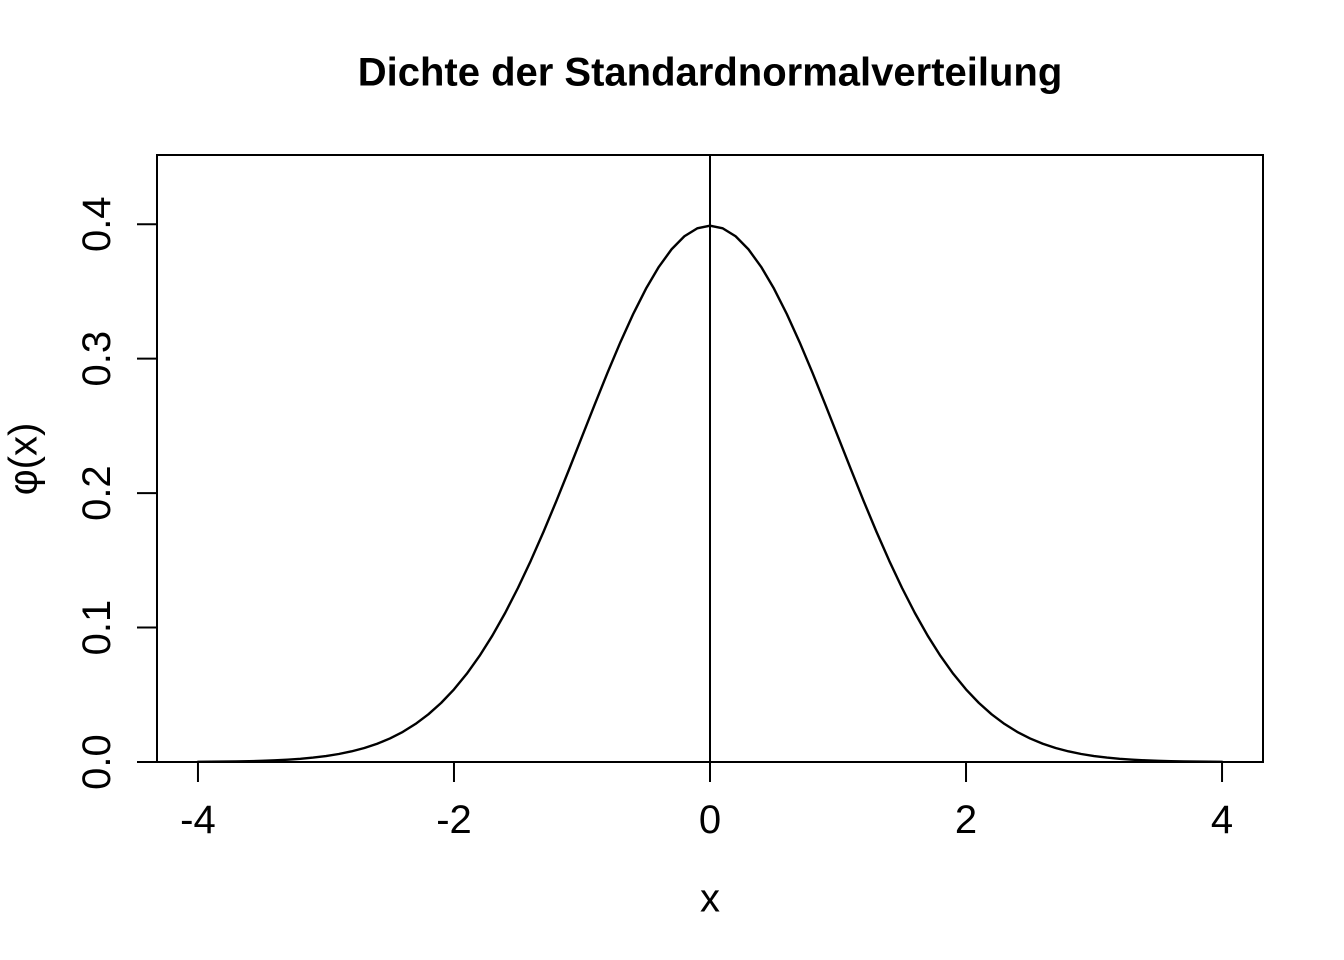 This screenshot has height=960, width=1344. I want to click on y-axis-tick-label: 0.1, so click(97, 628).